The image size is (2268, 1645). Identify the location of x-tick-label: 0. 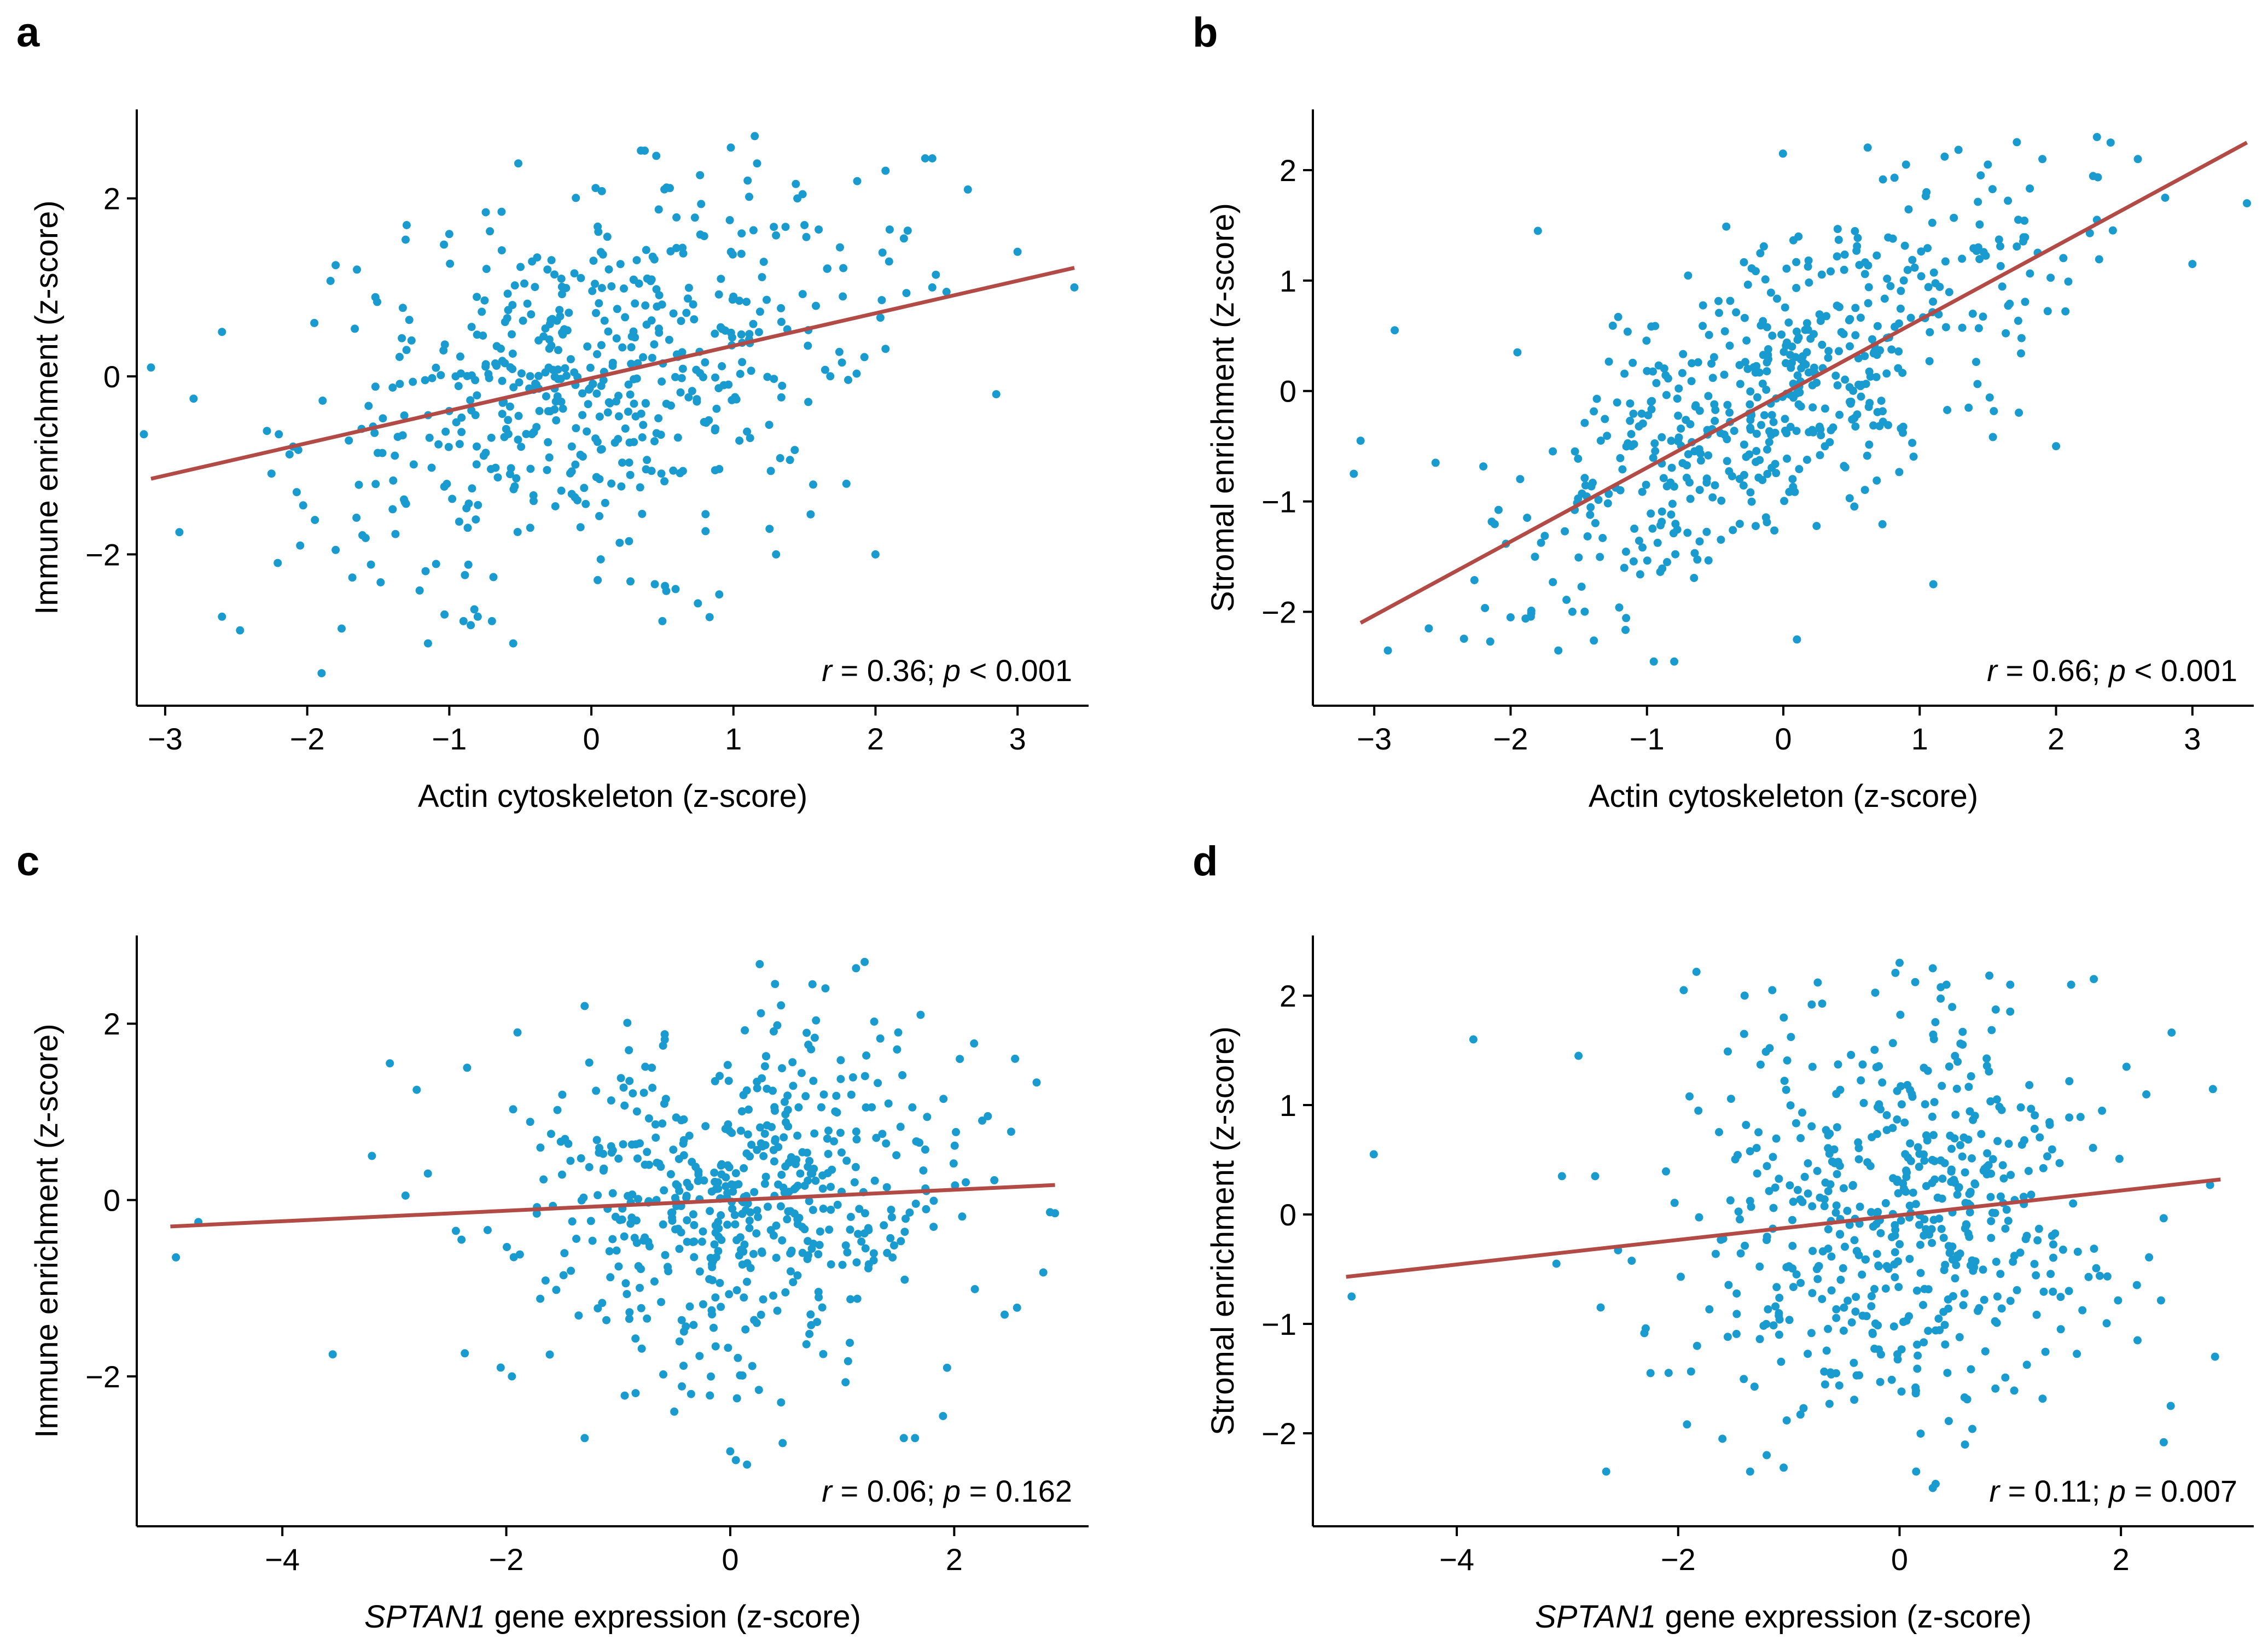
(1783, 739).